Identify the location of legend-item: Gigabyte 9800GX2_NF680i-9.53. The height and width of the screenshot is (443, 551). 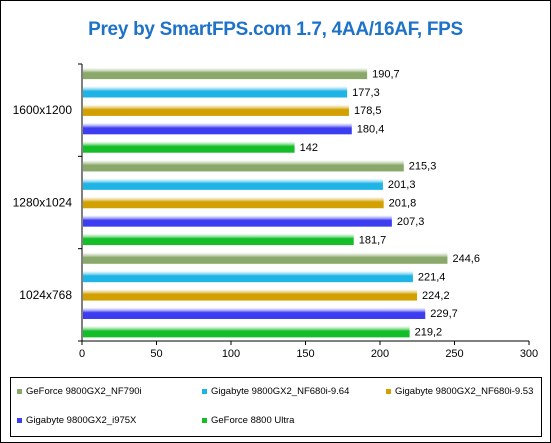
(459, 391).